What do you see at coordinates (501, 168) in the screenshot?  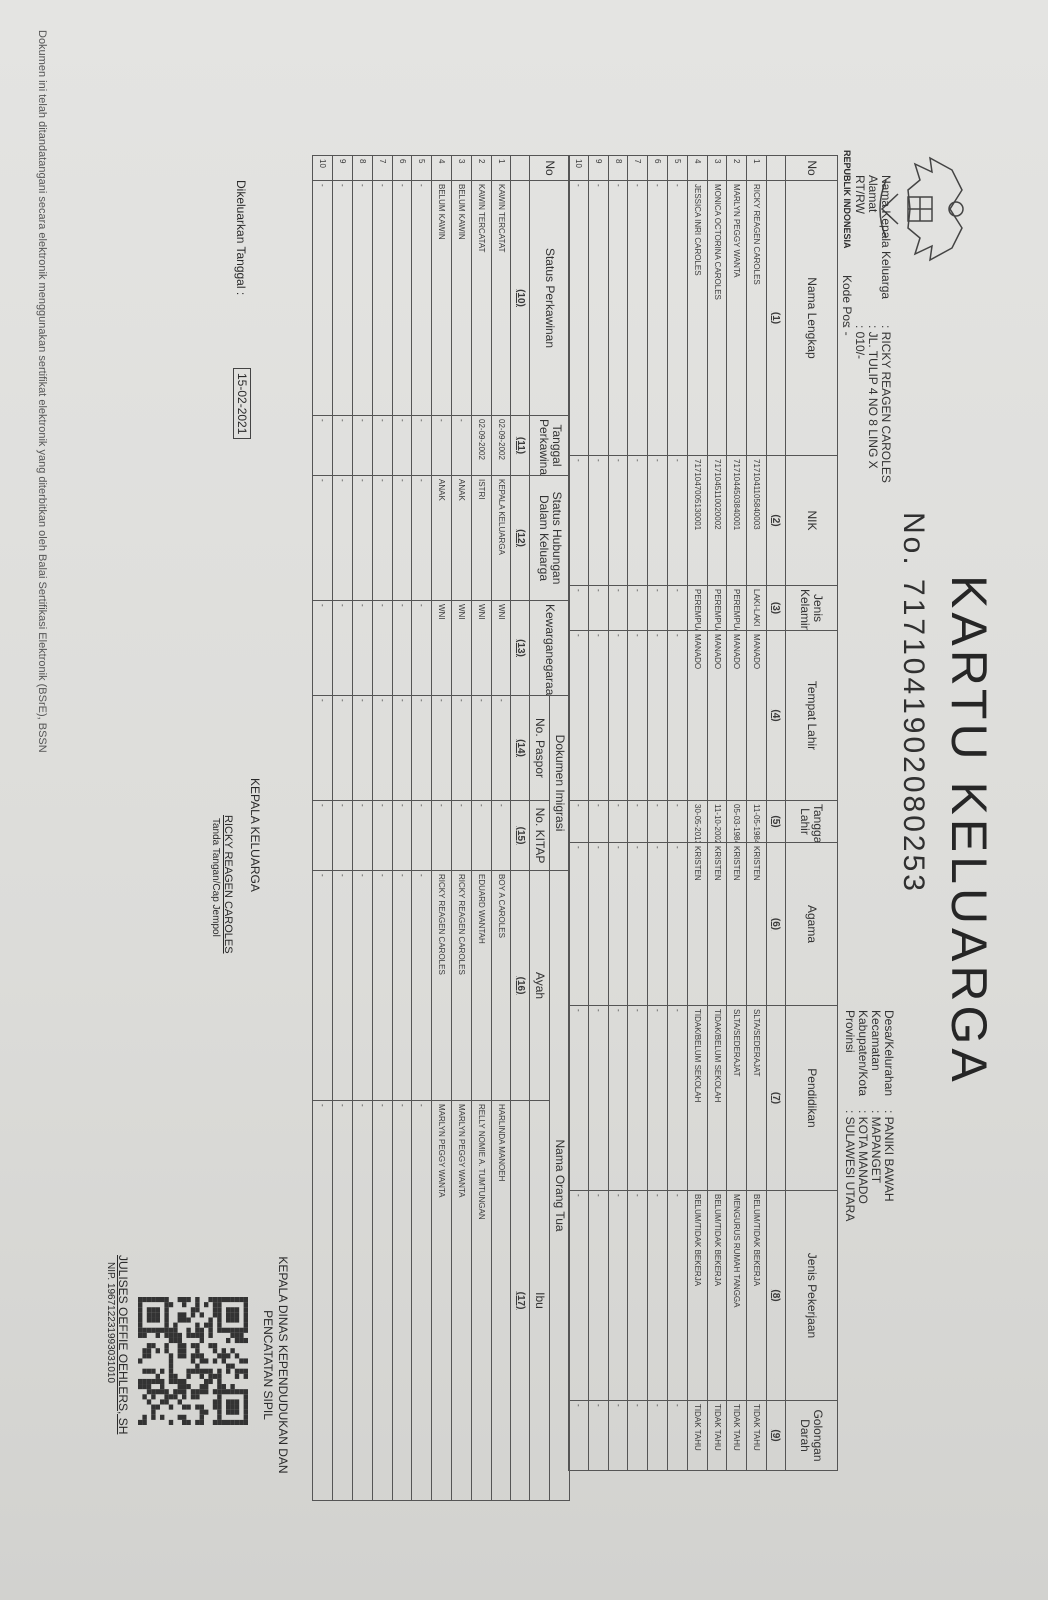 I see `table-cell: 1` at bounding box center [501, 168].